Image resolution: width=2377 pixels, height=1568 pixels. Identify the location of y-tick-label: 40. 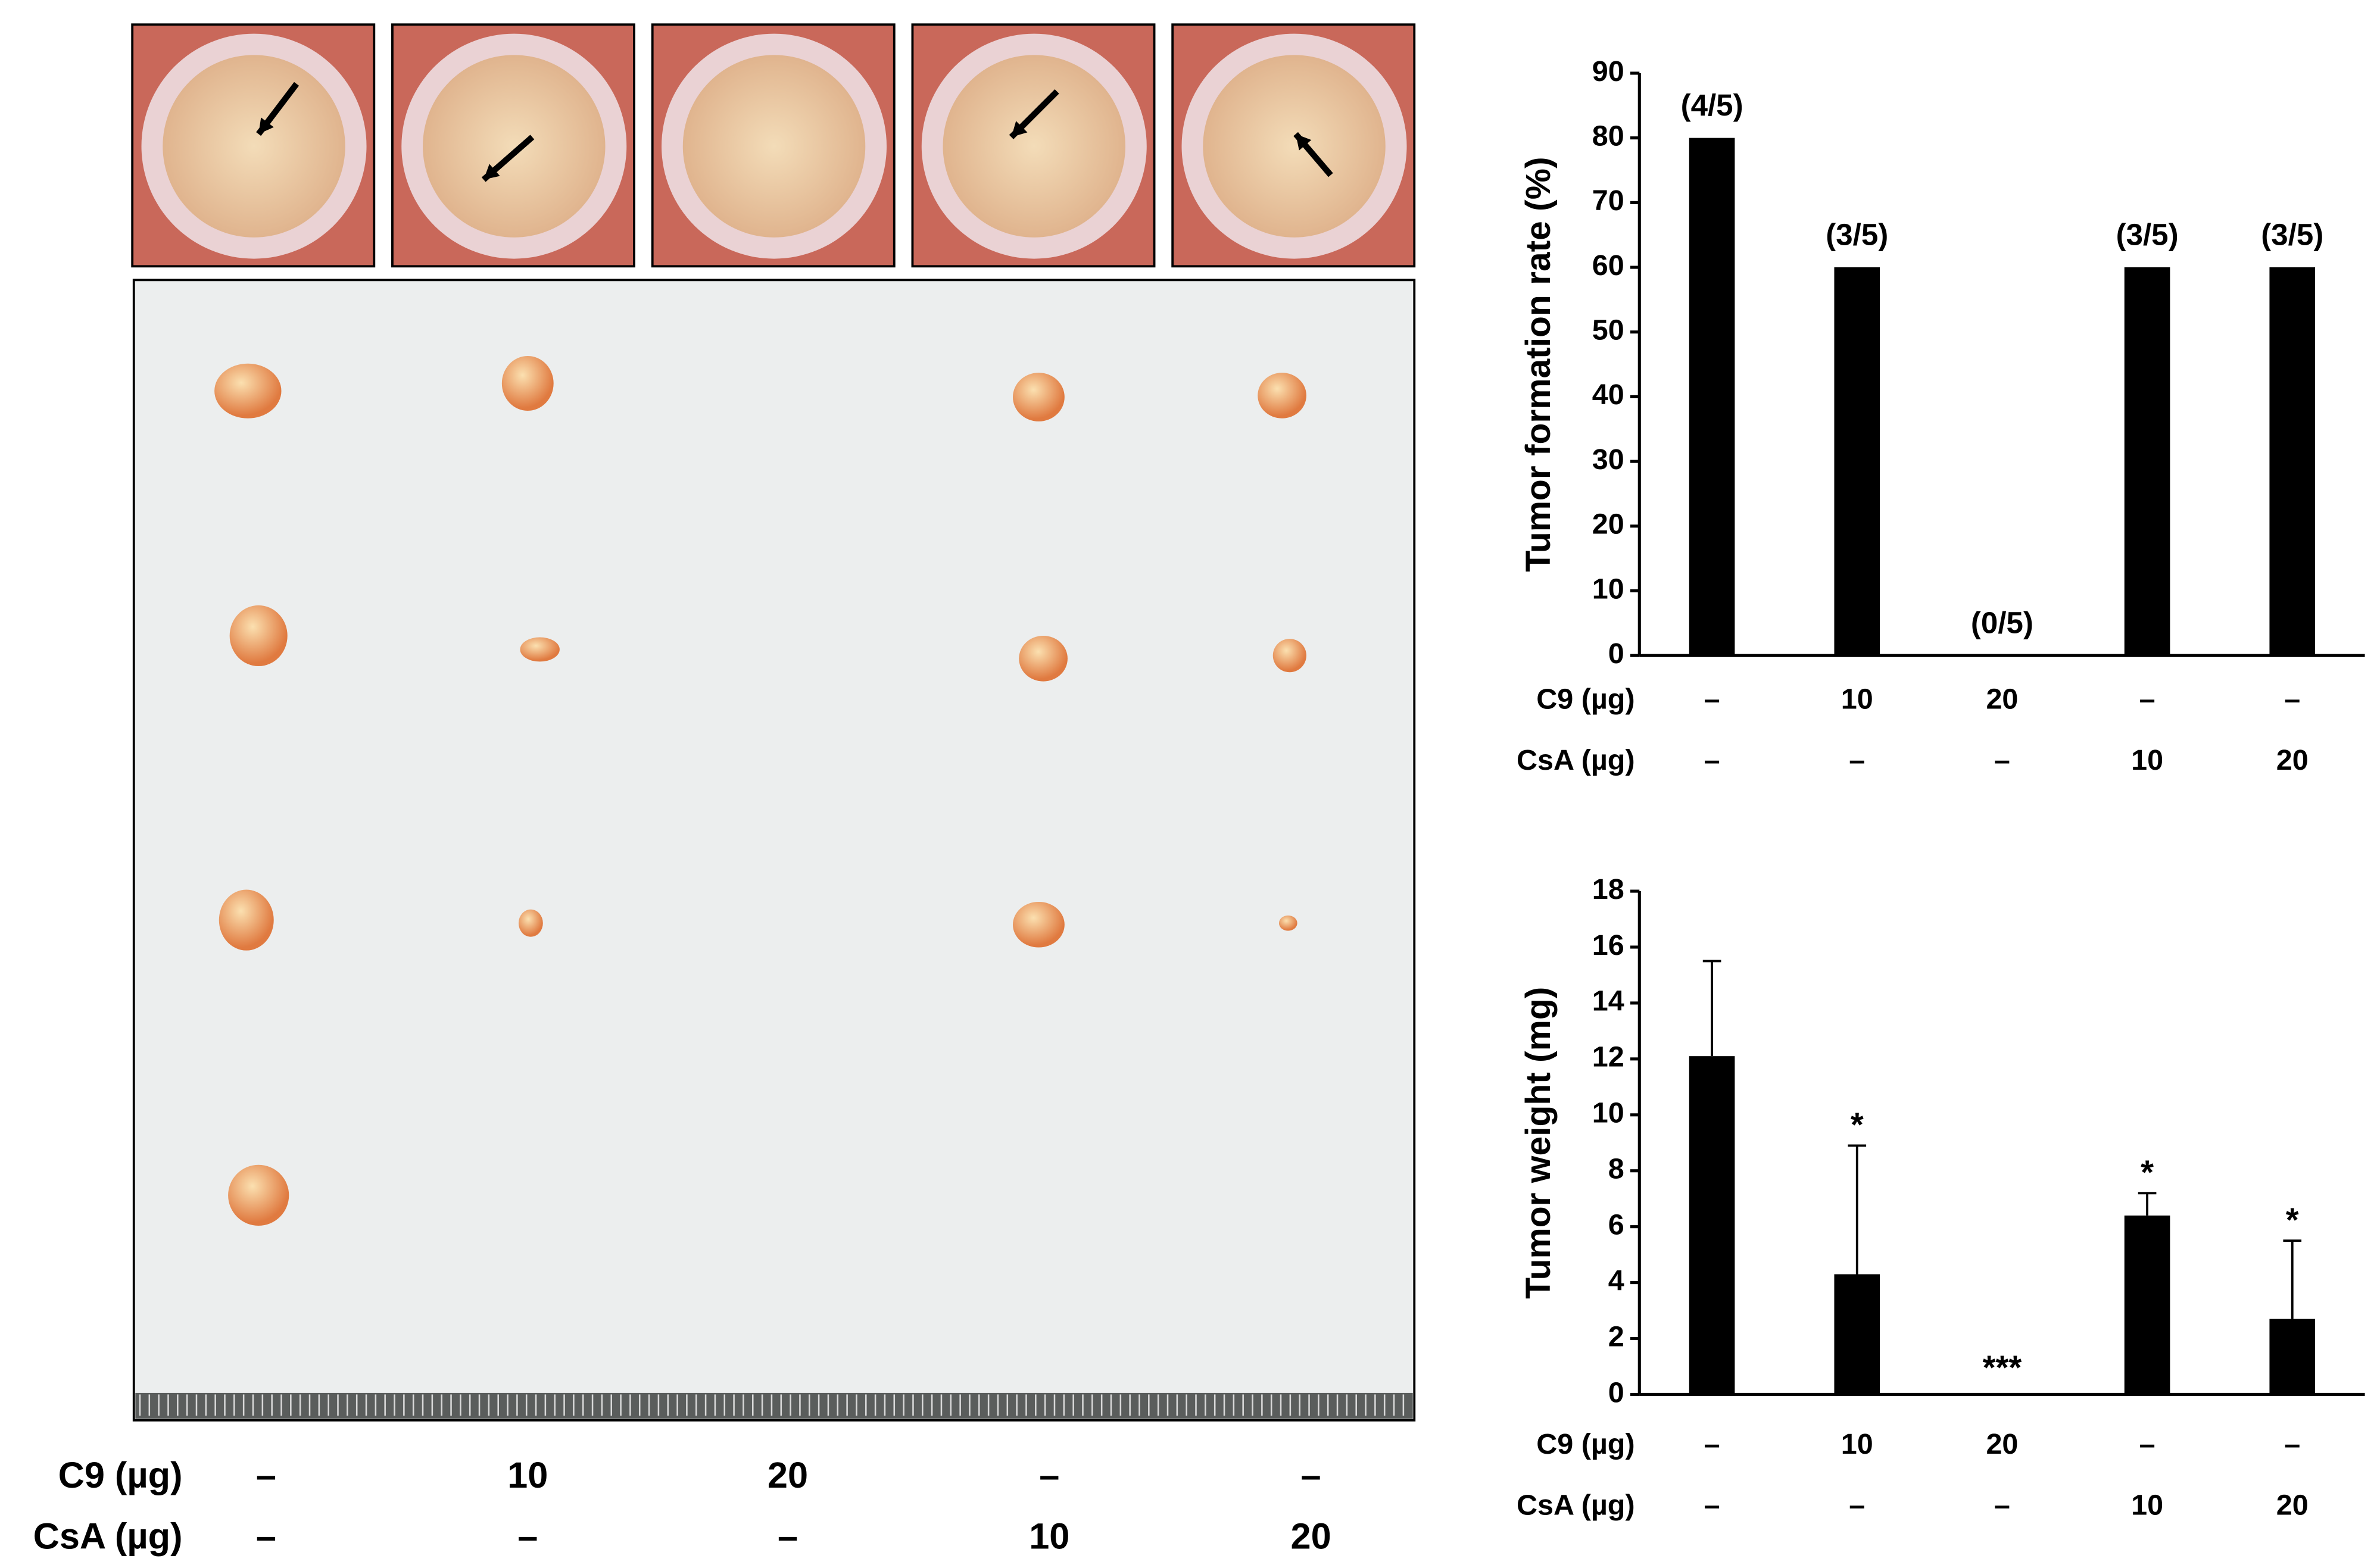
(1608, 395).